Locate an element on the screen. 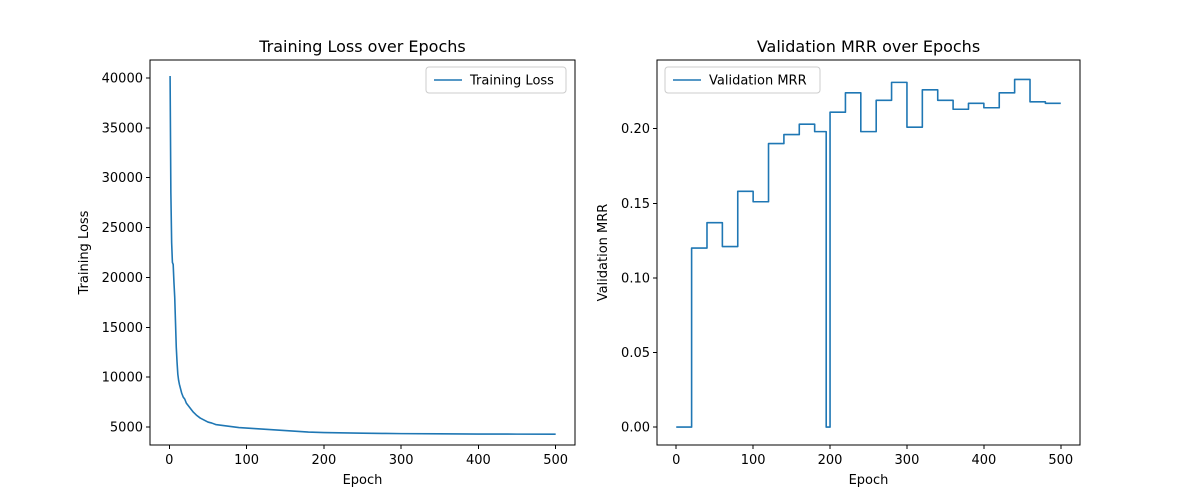  legend-label: Validation MRR is located at coordinates (758, 81).